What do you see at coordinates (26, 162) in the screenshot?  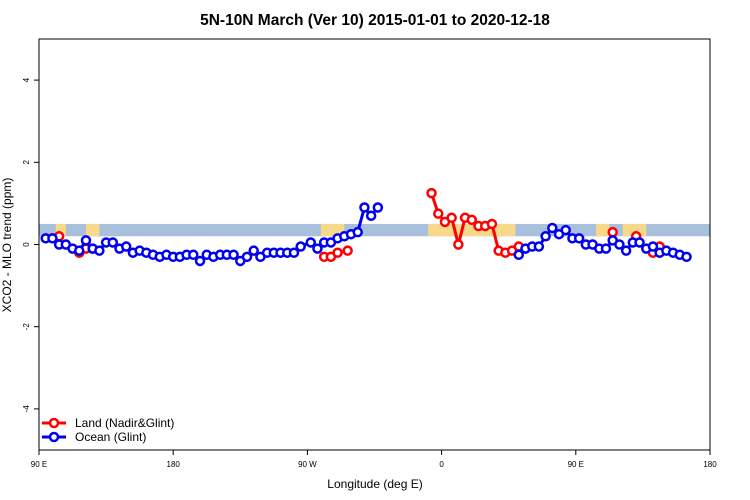 I see `y-tick-label: 2` at bounding box center [26, 162].